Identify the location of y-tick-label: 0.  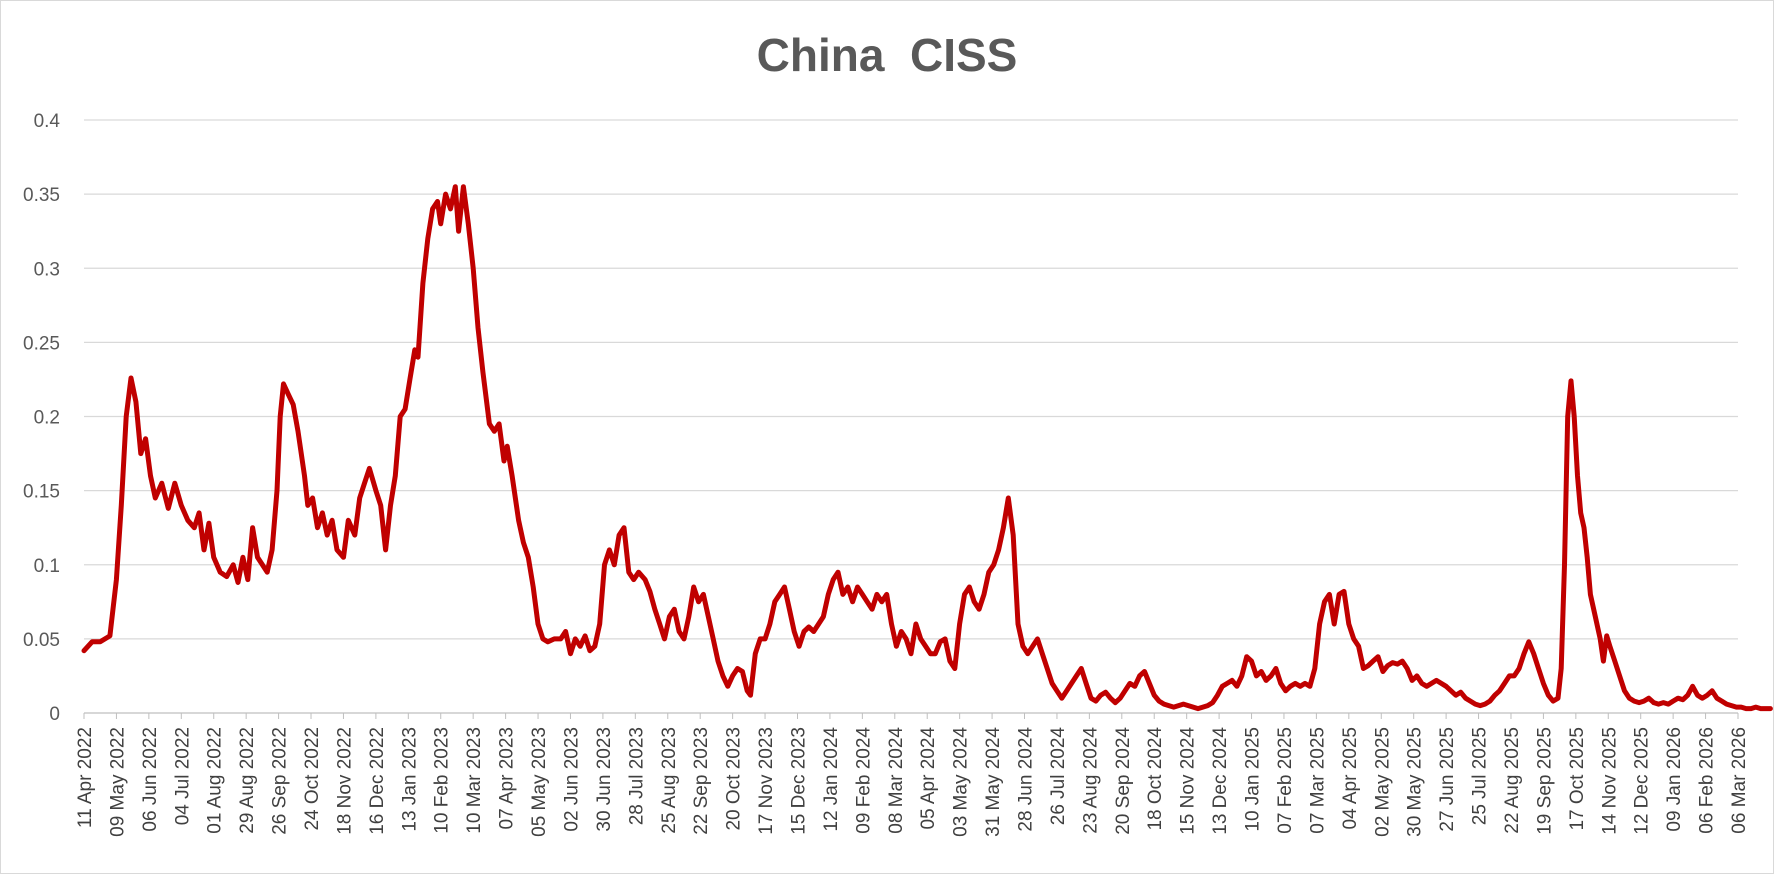
(54, 714).